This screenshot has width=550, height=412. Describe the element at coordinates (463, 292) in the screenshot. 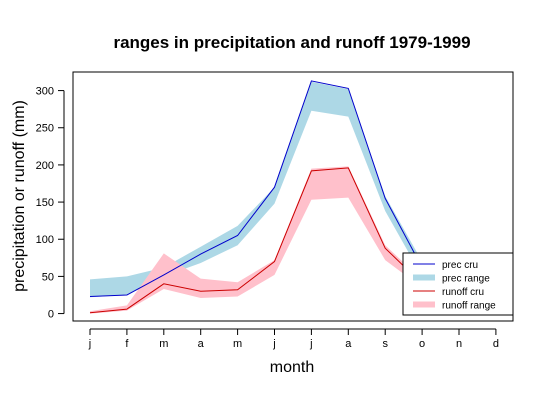

I see `legend-label: runoff cru` at that location.